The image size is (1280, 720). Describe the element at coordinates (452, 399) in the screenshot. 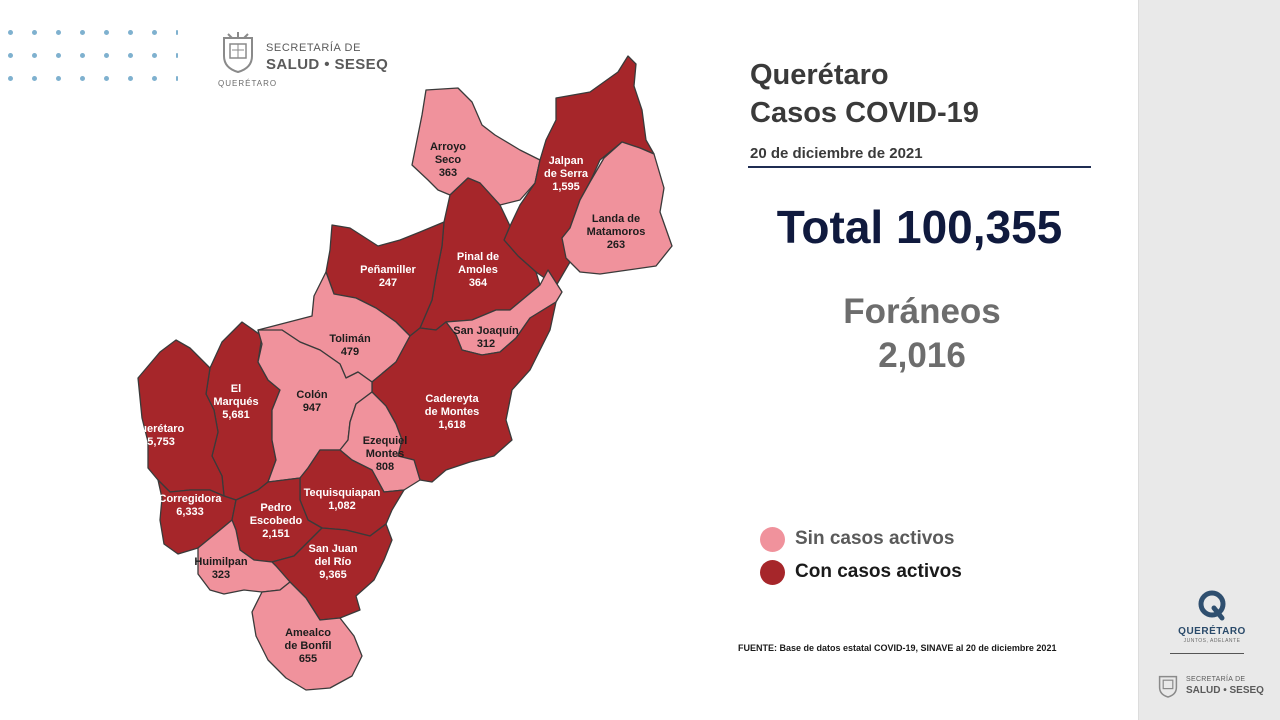

I see `map-label-cadereyta: Cadereyta` at that location.